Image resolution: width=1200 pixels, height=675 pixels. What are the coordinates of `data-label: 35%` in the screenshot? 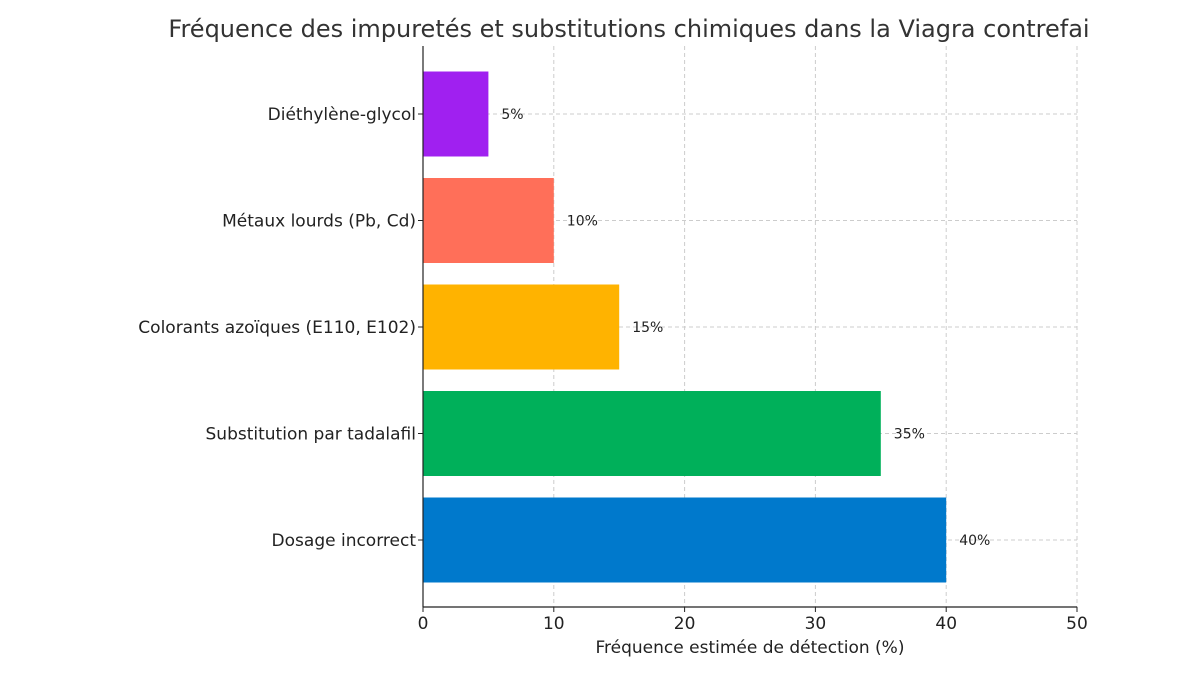 It's located at (909, 435).